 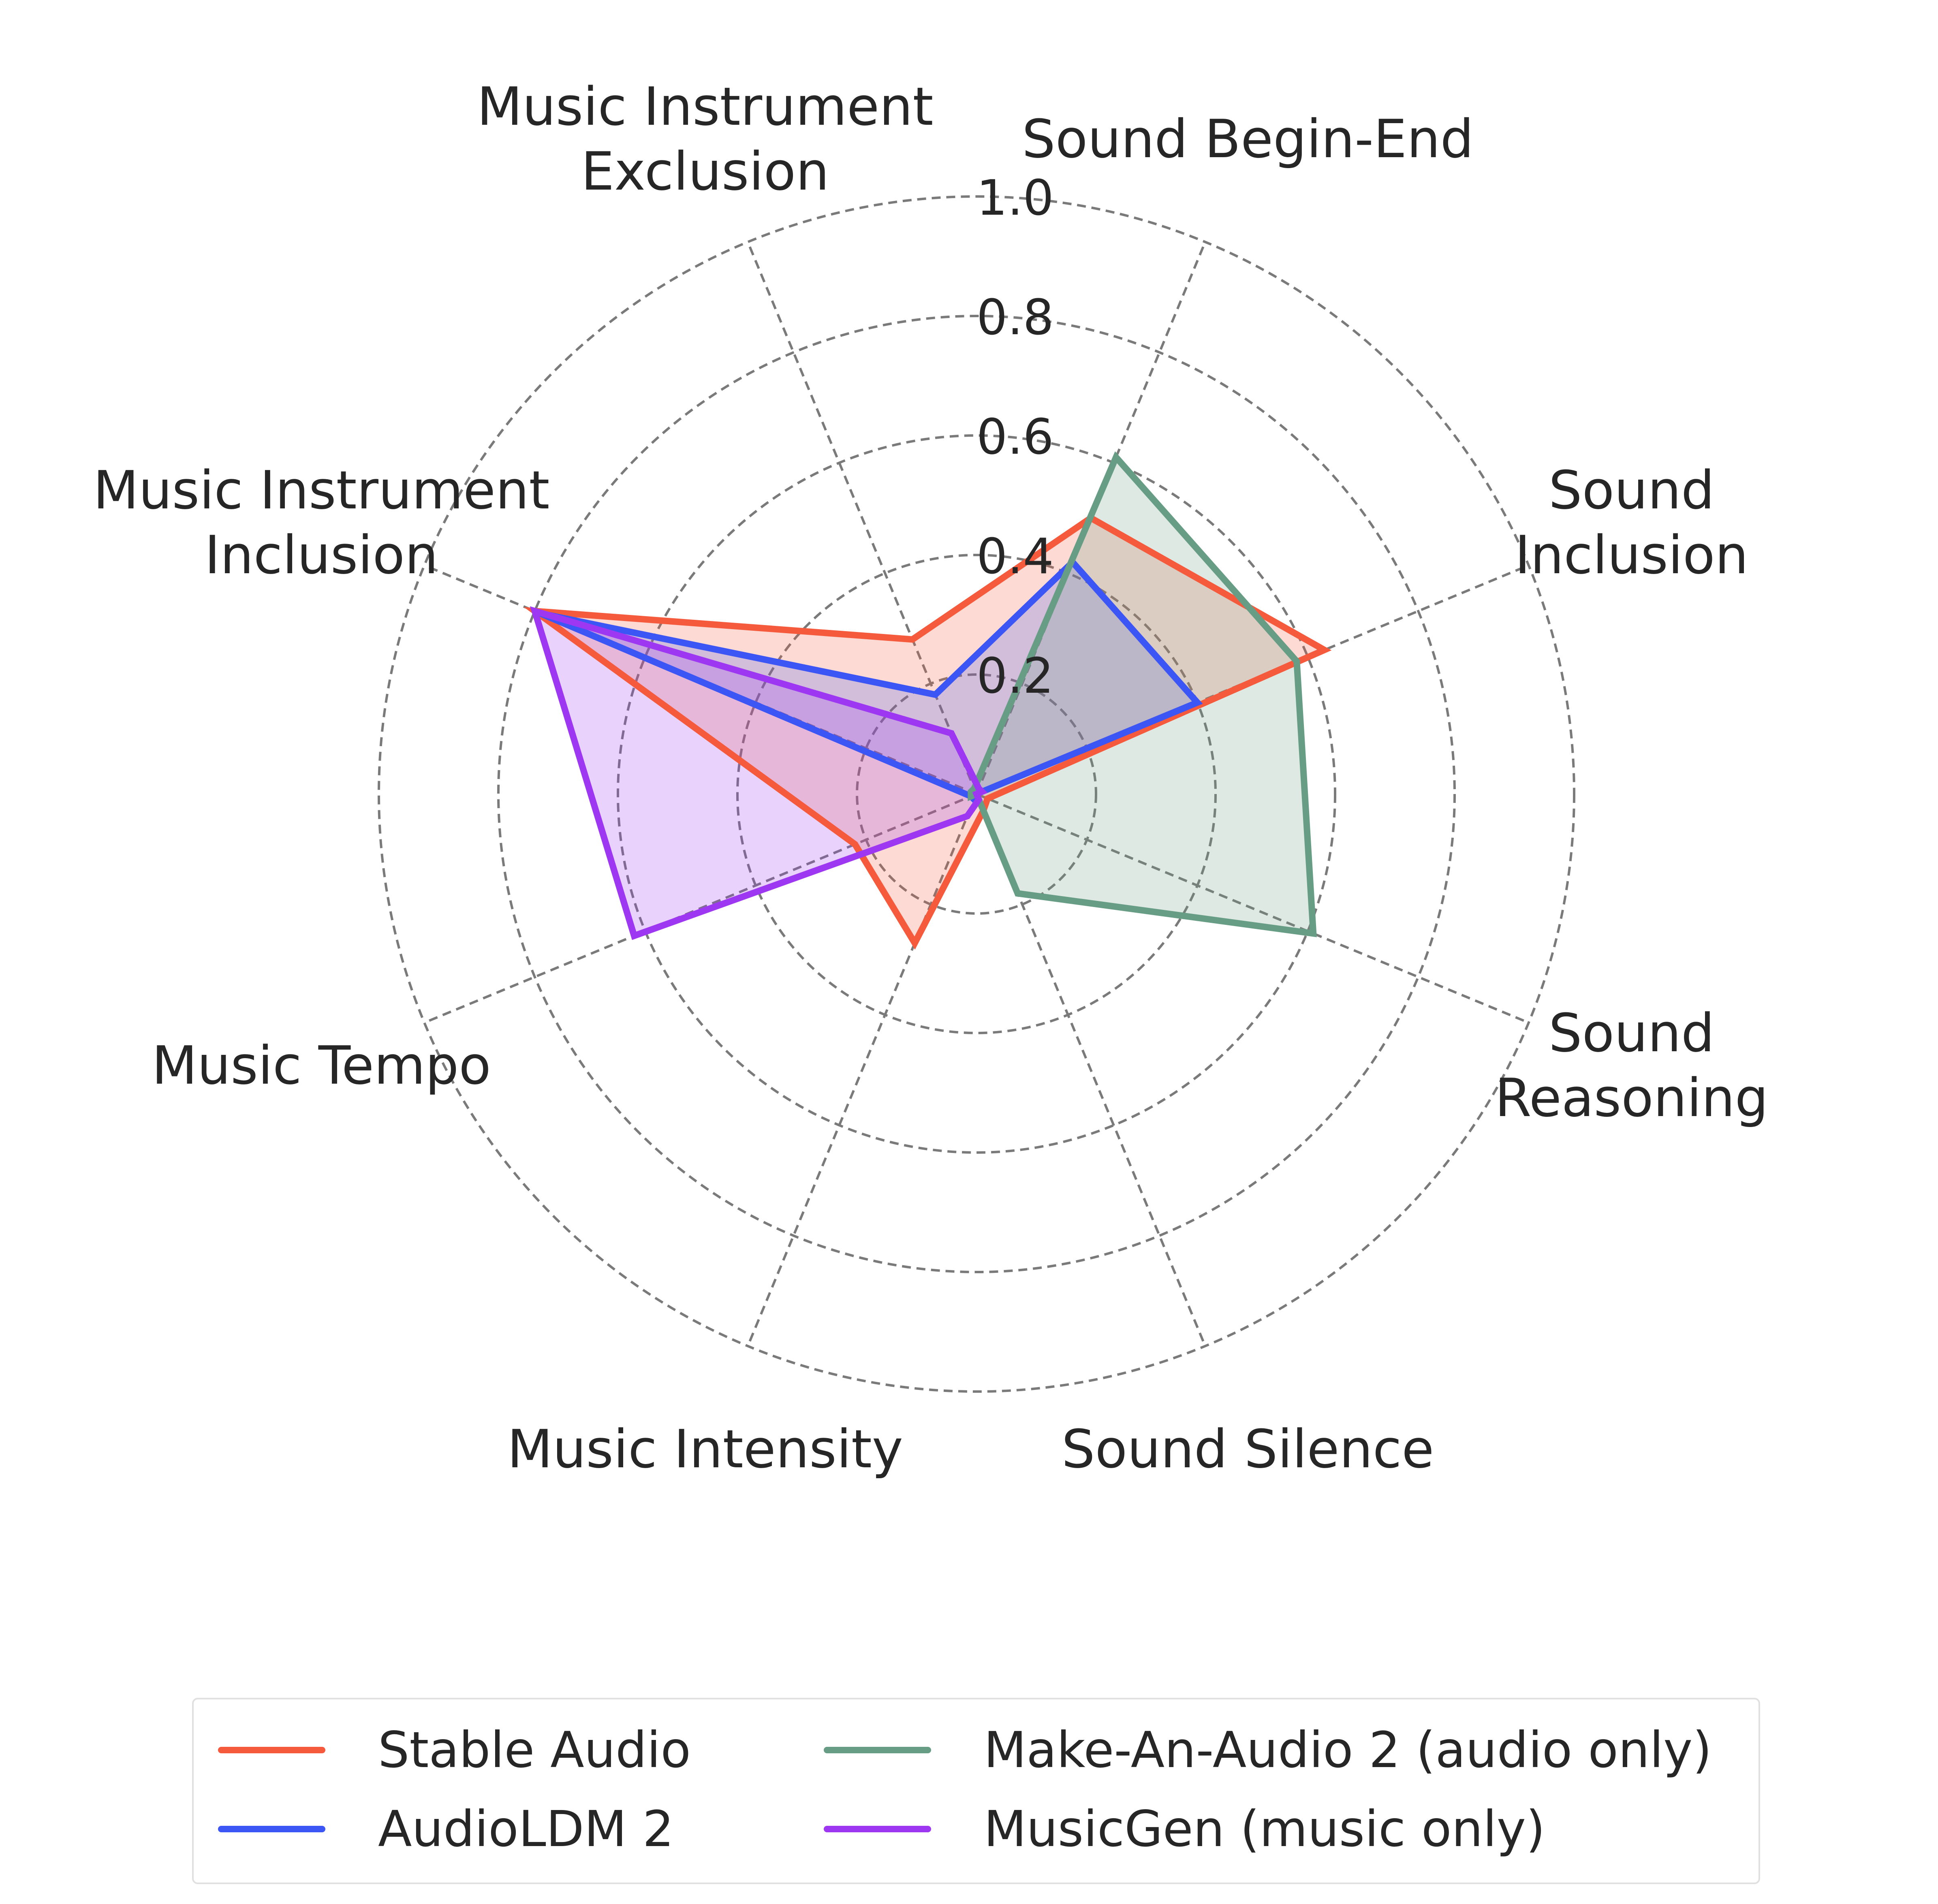 I want to click on grid-spoke-sound-reasoning, so click(x=1252, y=909).